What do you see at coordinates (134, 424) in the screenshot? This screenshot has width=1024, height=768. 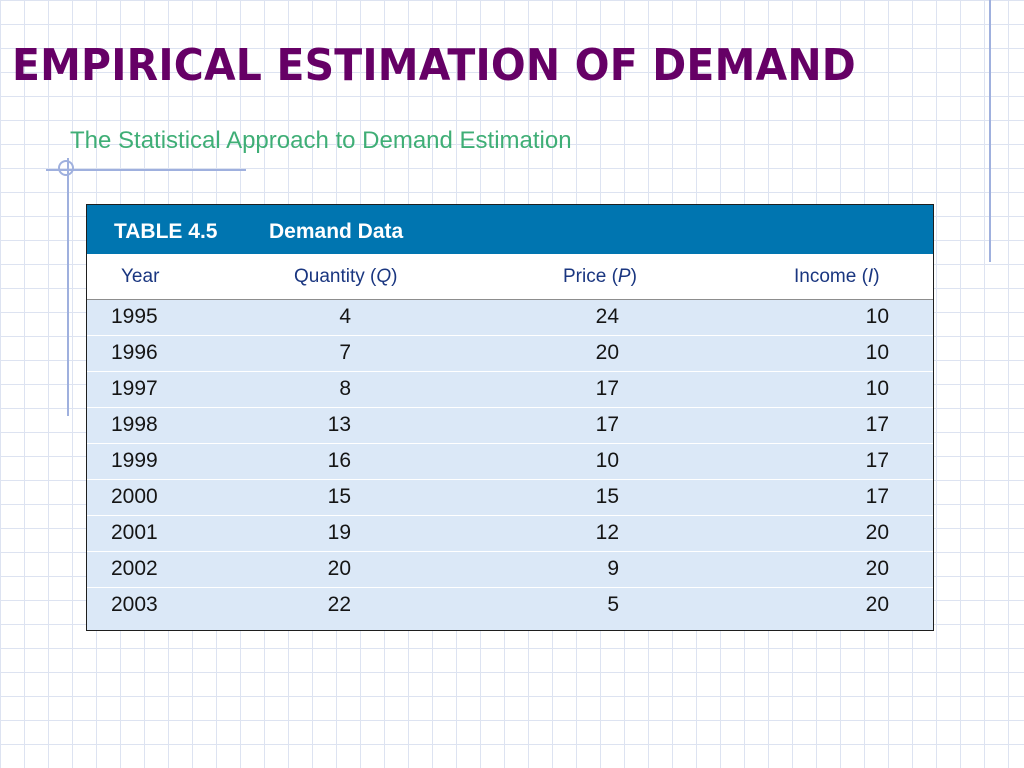 I see `cell-year: 1998` at bounding box center [134, 424].